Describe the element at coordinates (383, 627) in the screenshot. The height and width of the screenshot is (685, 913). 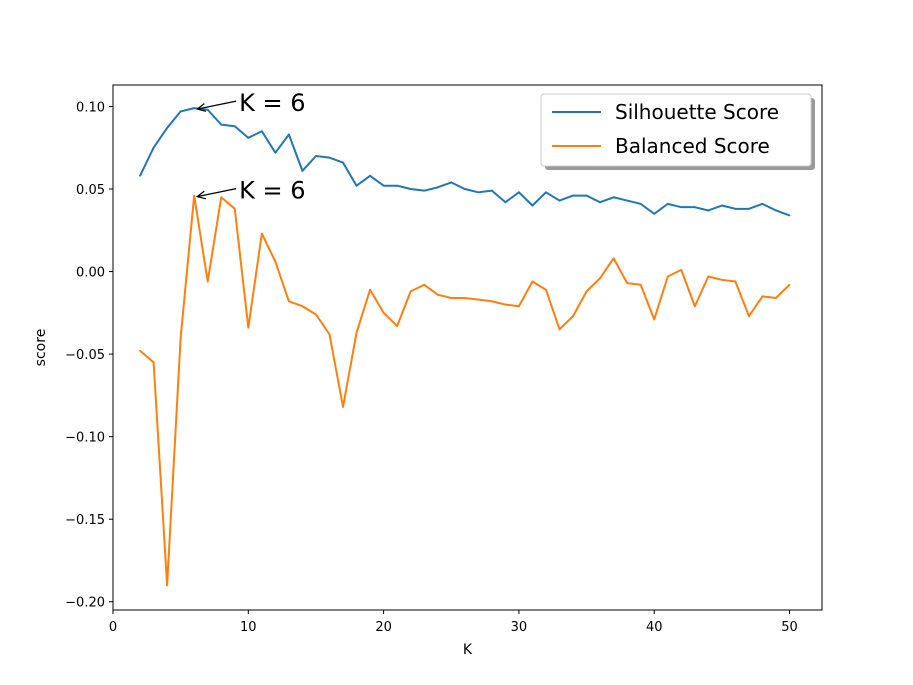
I see `x-tick-label: 20` at that location.